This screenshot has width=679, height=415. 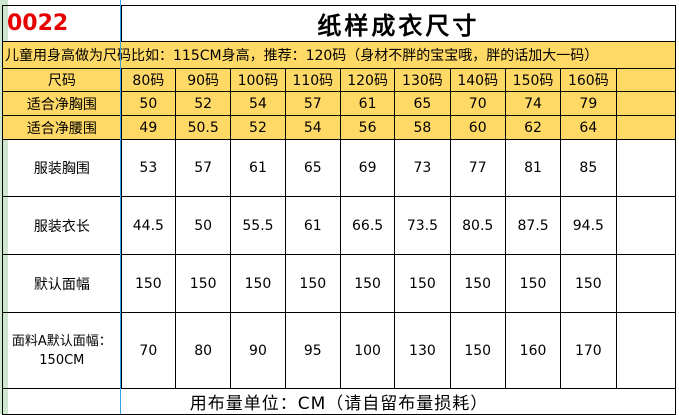 What do you see at coordinates (588, 80) in the screenshot?
I see `size-header: 160码` at bounding box center [588, 80].